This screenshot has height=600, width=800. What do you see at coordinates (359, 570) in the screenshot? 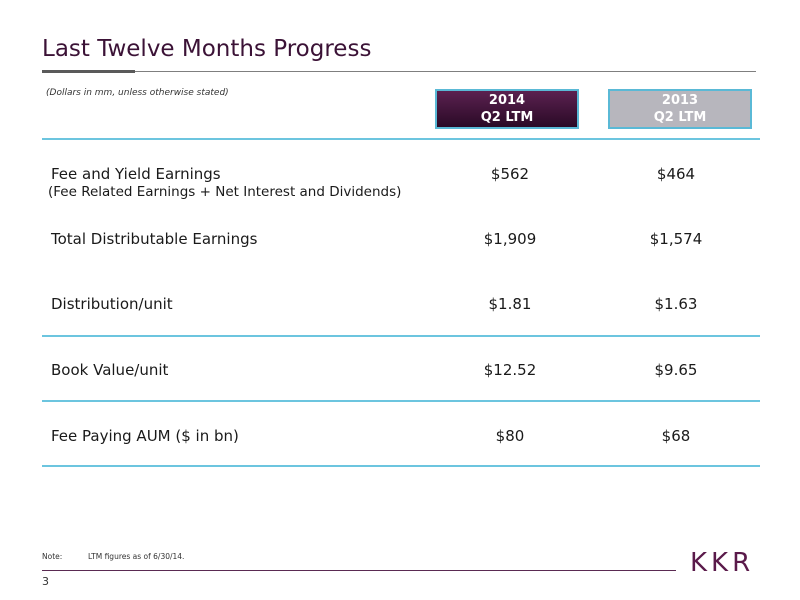
I see `footer-divider` at bounding box center [359, 570].